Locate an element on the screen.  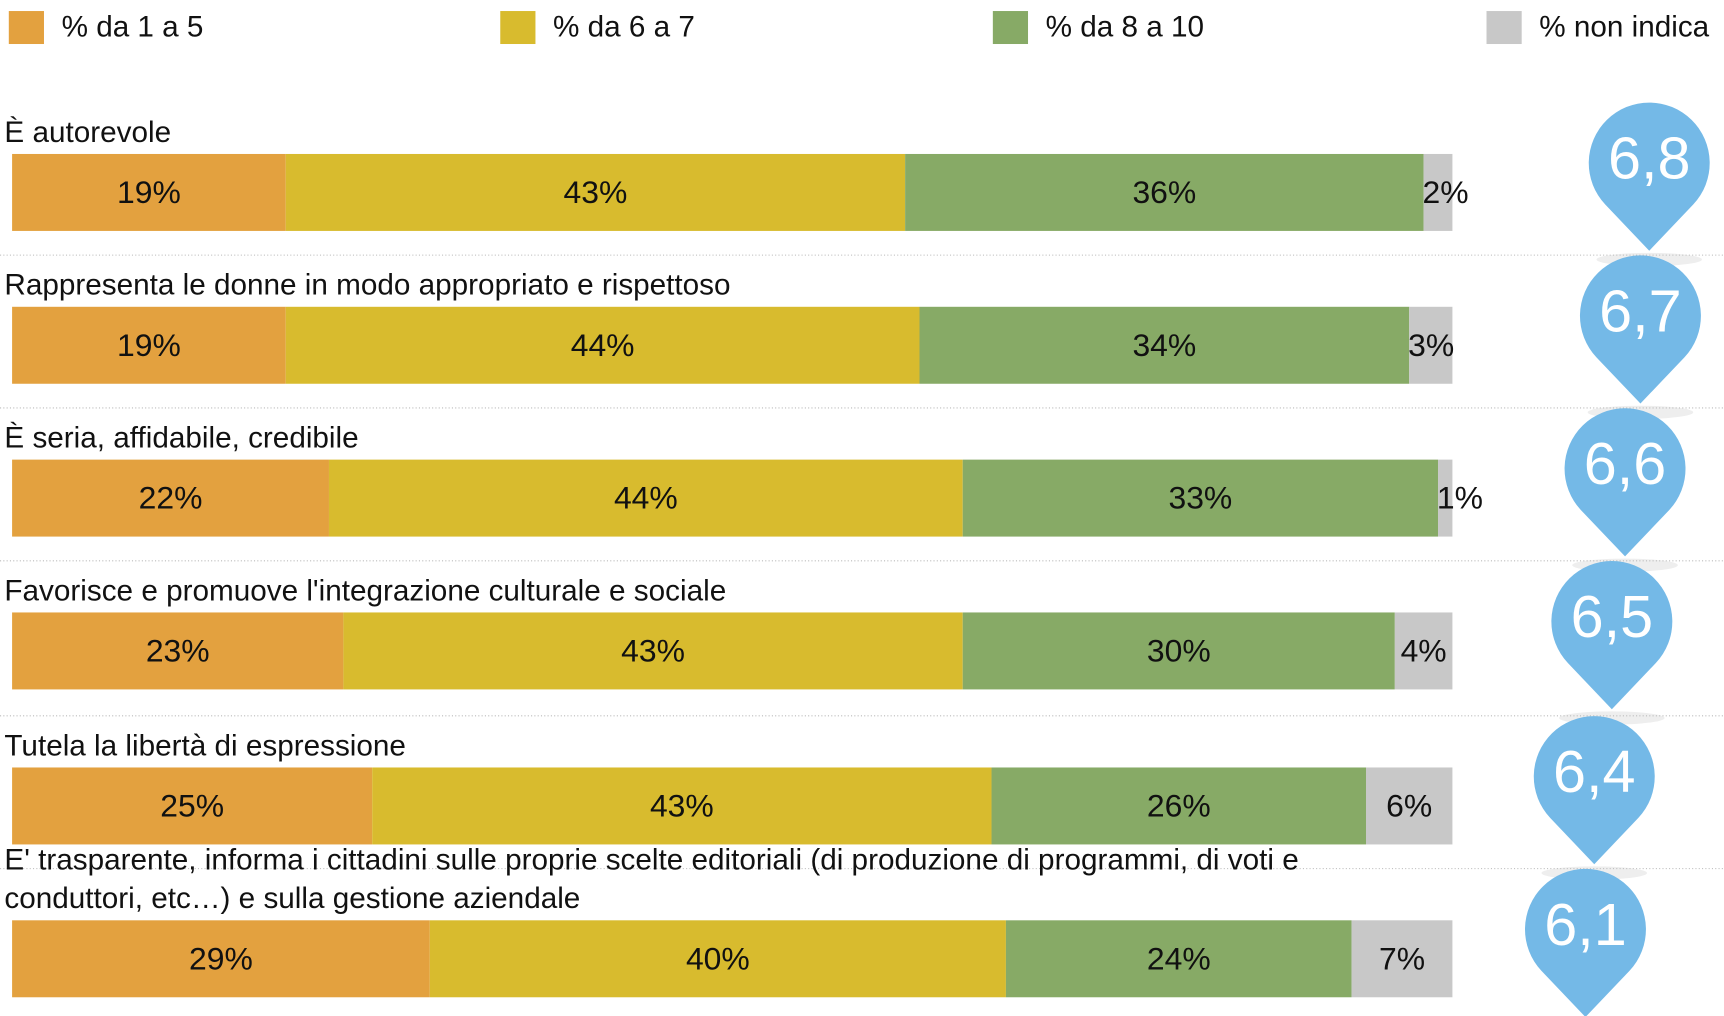
legend-label: % da 8 a 10 is located at coordinates (1125, 26).